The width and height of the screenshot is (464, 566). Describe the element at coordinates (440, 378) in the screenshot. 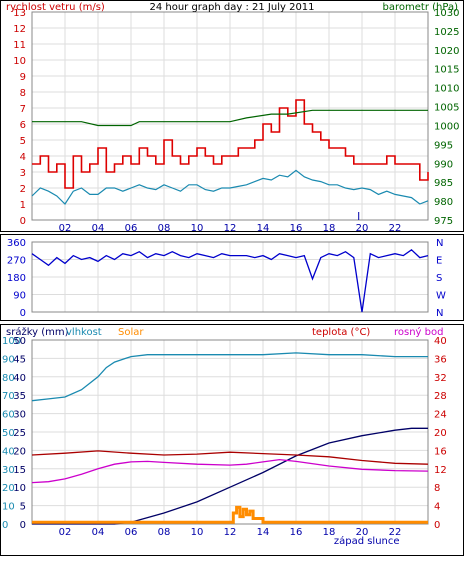

I see `right-tick-label: 32` at that location.